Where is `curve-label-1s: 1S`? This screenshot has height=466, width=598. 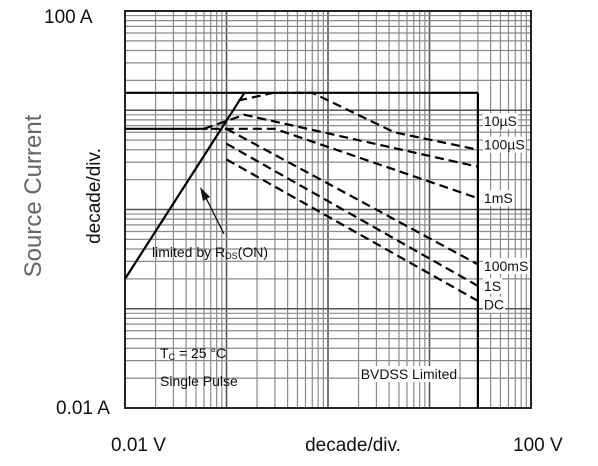 curve-label-1s: 1S is located at coordinates (492, 286).